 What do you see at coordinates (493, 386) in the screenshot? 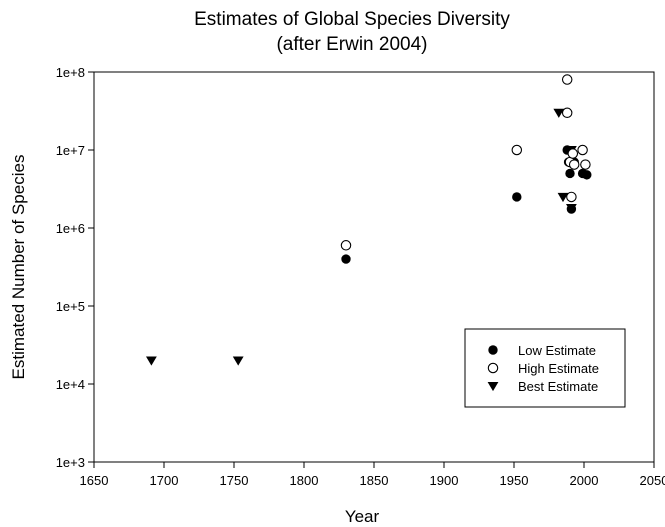
I see `legend-marker-best-estimate` at bounding box center [493, 386].